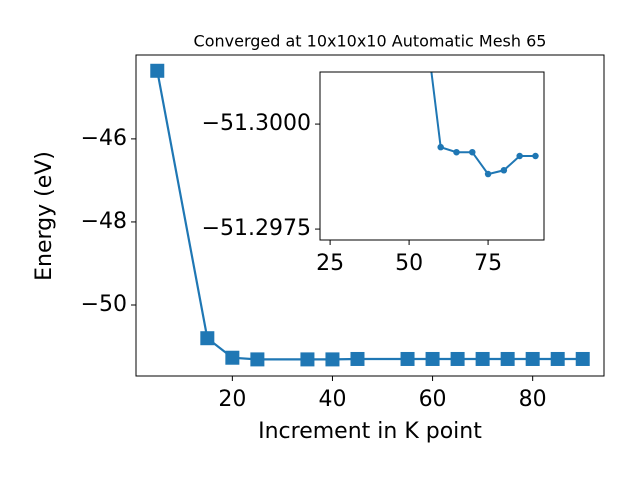 The image size is (640, 480). Describe the element at coordinates (232, 399) in the screenshot. I see `x-tick-label: 20` at that location.